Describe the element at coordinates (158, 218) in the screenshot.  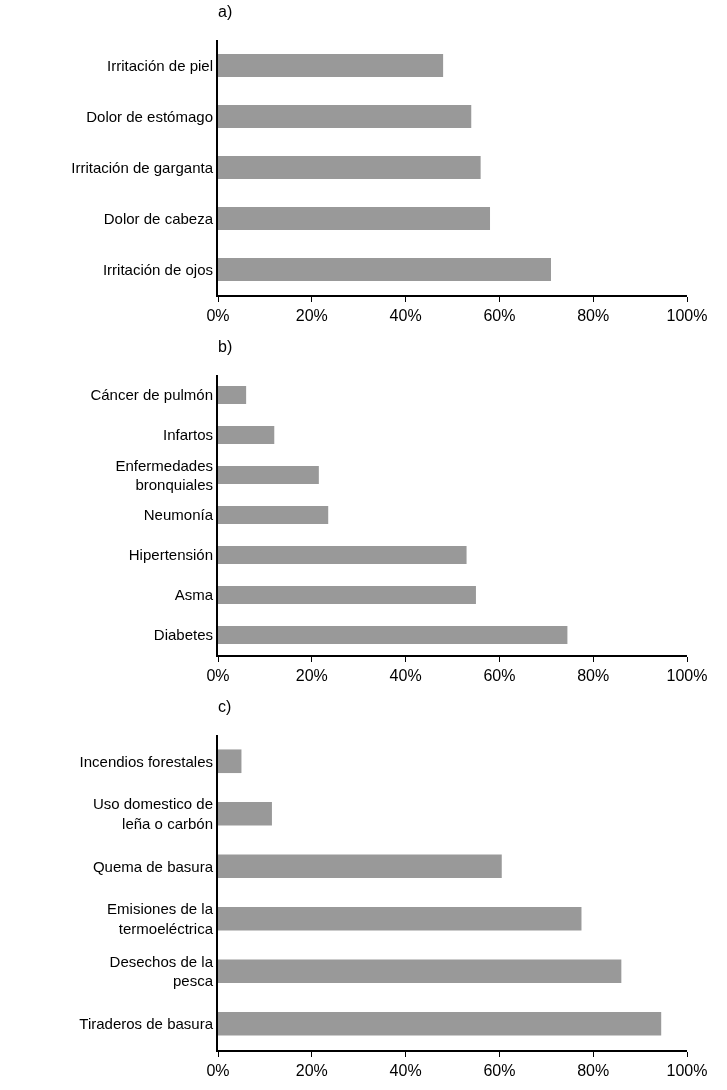
I see `y-tick-label: Dolor de cabeza` at that location.